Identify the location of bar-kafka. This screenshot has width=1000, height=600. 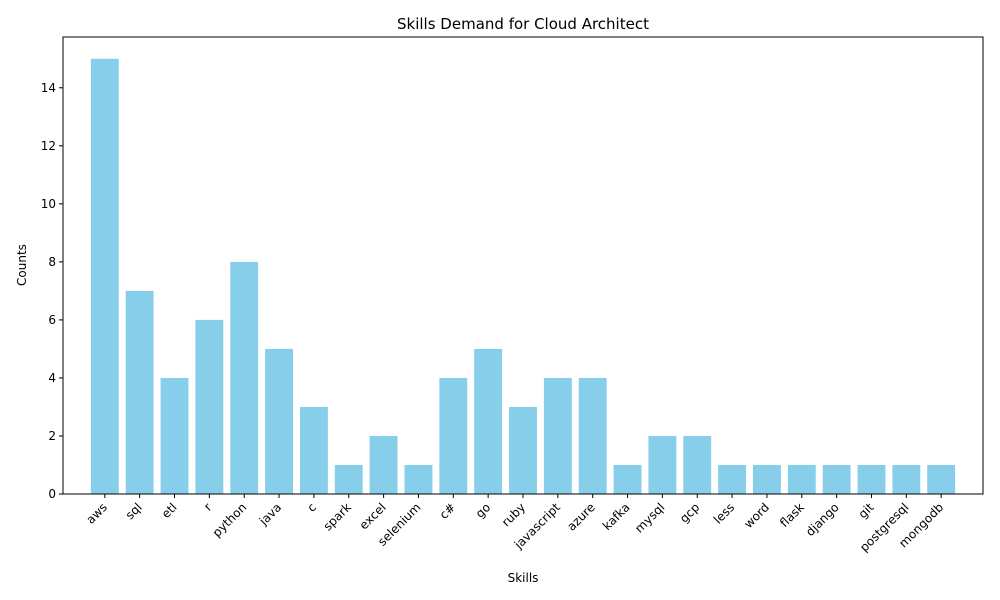
(627, 479).